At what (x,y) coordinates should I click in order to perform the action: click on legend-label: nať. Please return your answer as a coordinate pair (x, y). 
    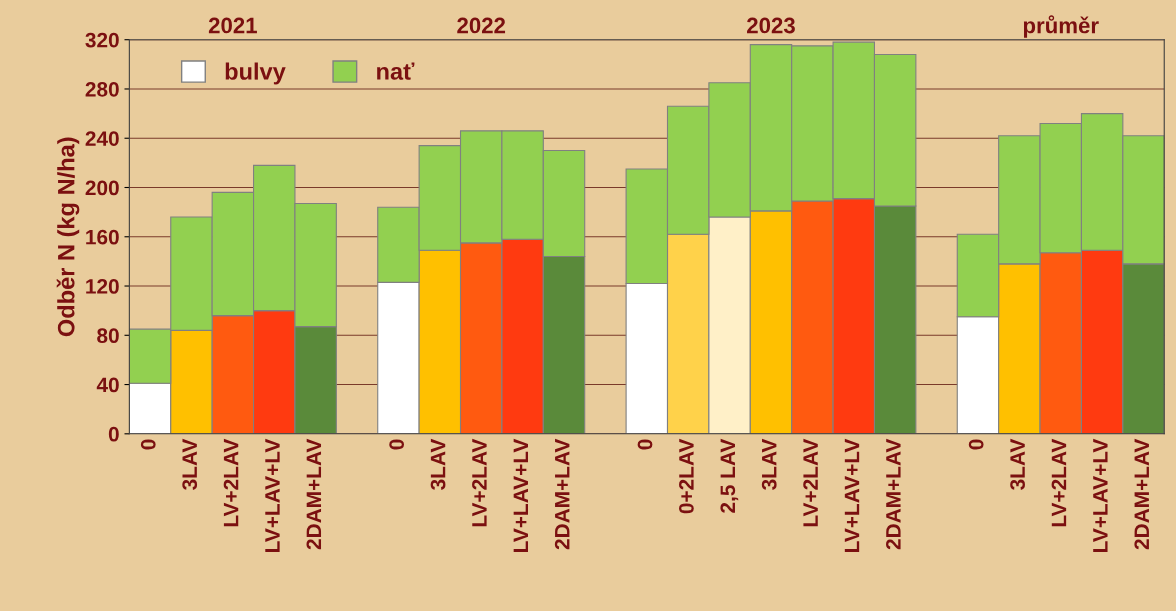
    Looking at the image, I should click on (396, 71).